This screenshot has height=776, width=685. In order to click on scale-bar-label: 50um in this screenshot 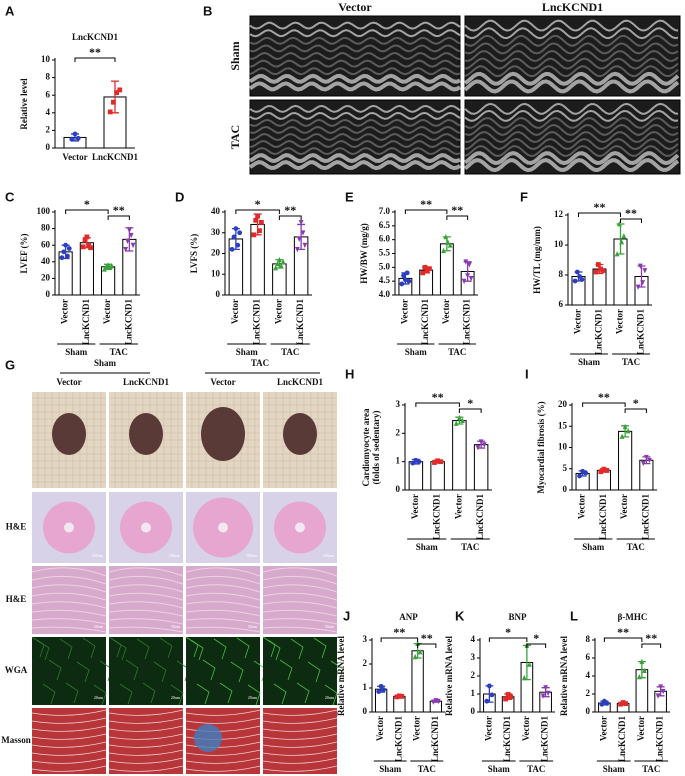, I will do `click(176, 626)`.